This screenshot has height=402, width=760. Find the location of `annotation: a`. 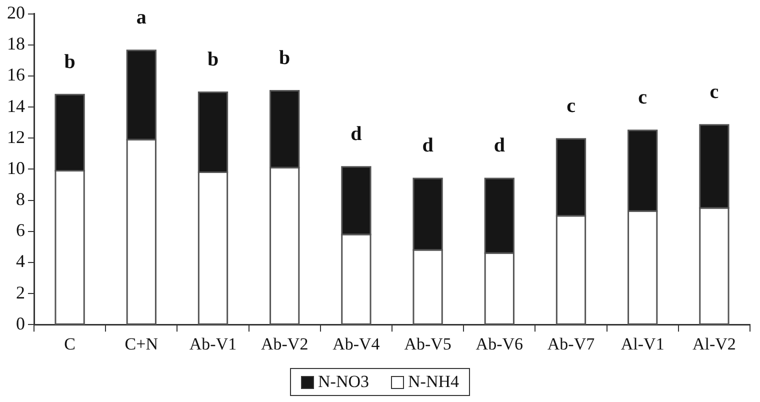

annotation: a is located at coordinates (141, 17).